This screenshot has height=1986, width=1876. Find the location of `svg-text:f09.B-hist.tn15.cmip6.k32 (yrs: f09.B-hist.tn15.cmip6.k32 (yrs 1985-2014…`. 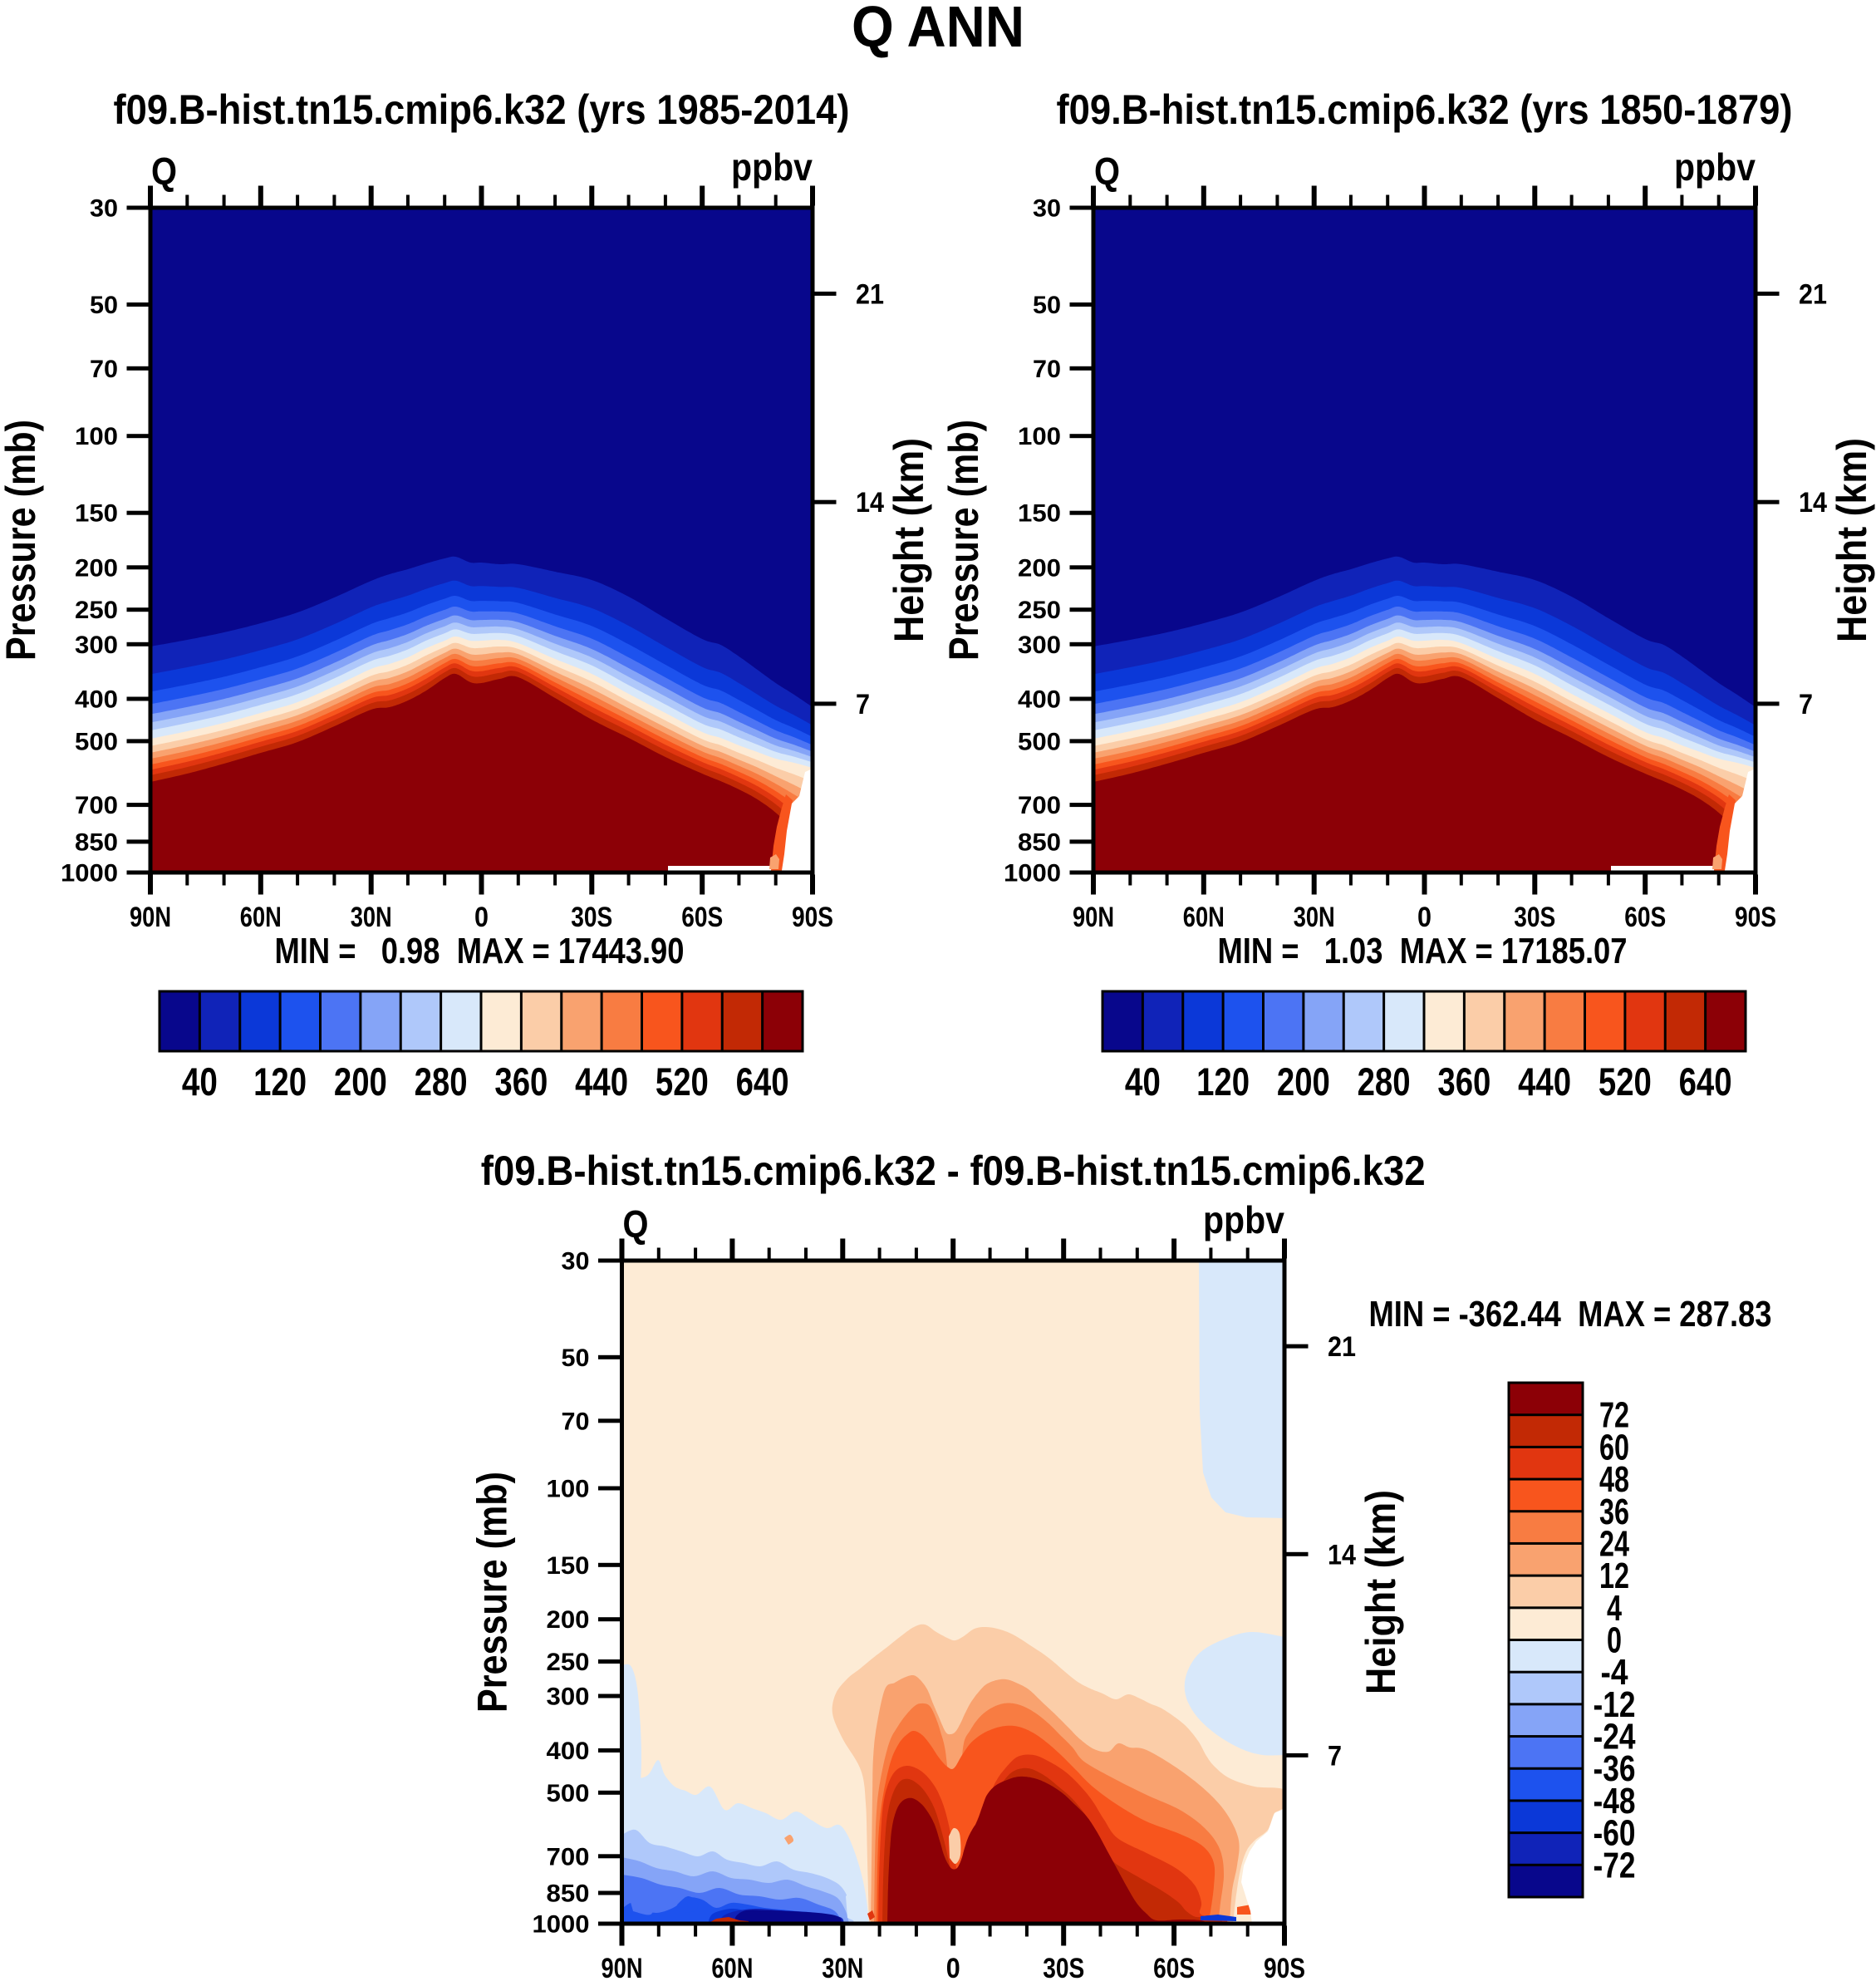

svg-text:f09.B-hist.tn15.cmip6.k32 (yrs: f09.B-hist.tn15.cmip6.k32 (yrs 1985-2014… is located at coordinates (482, 109).